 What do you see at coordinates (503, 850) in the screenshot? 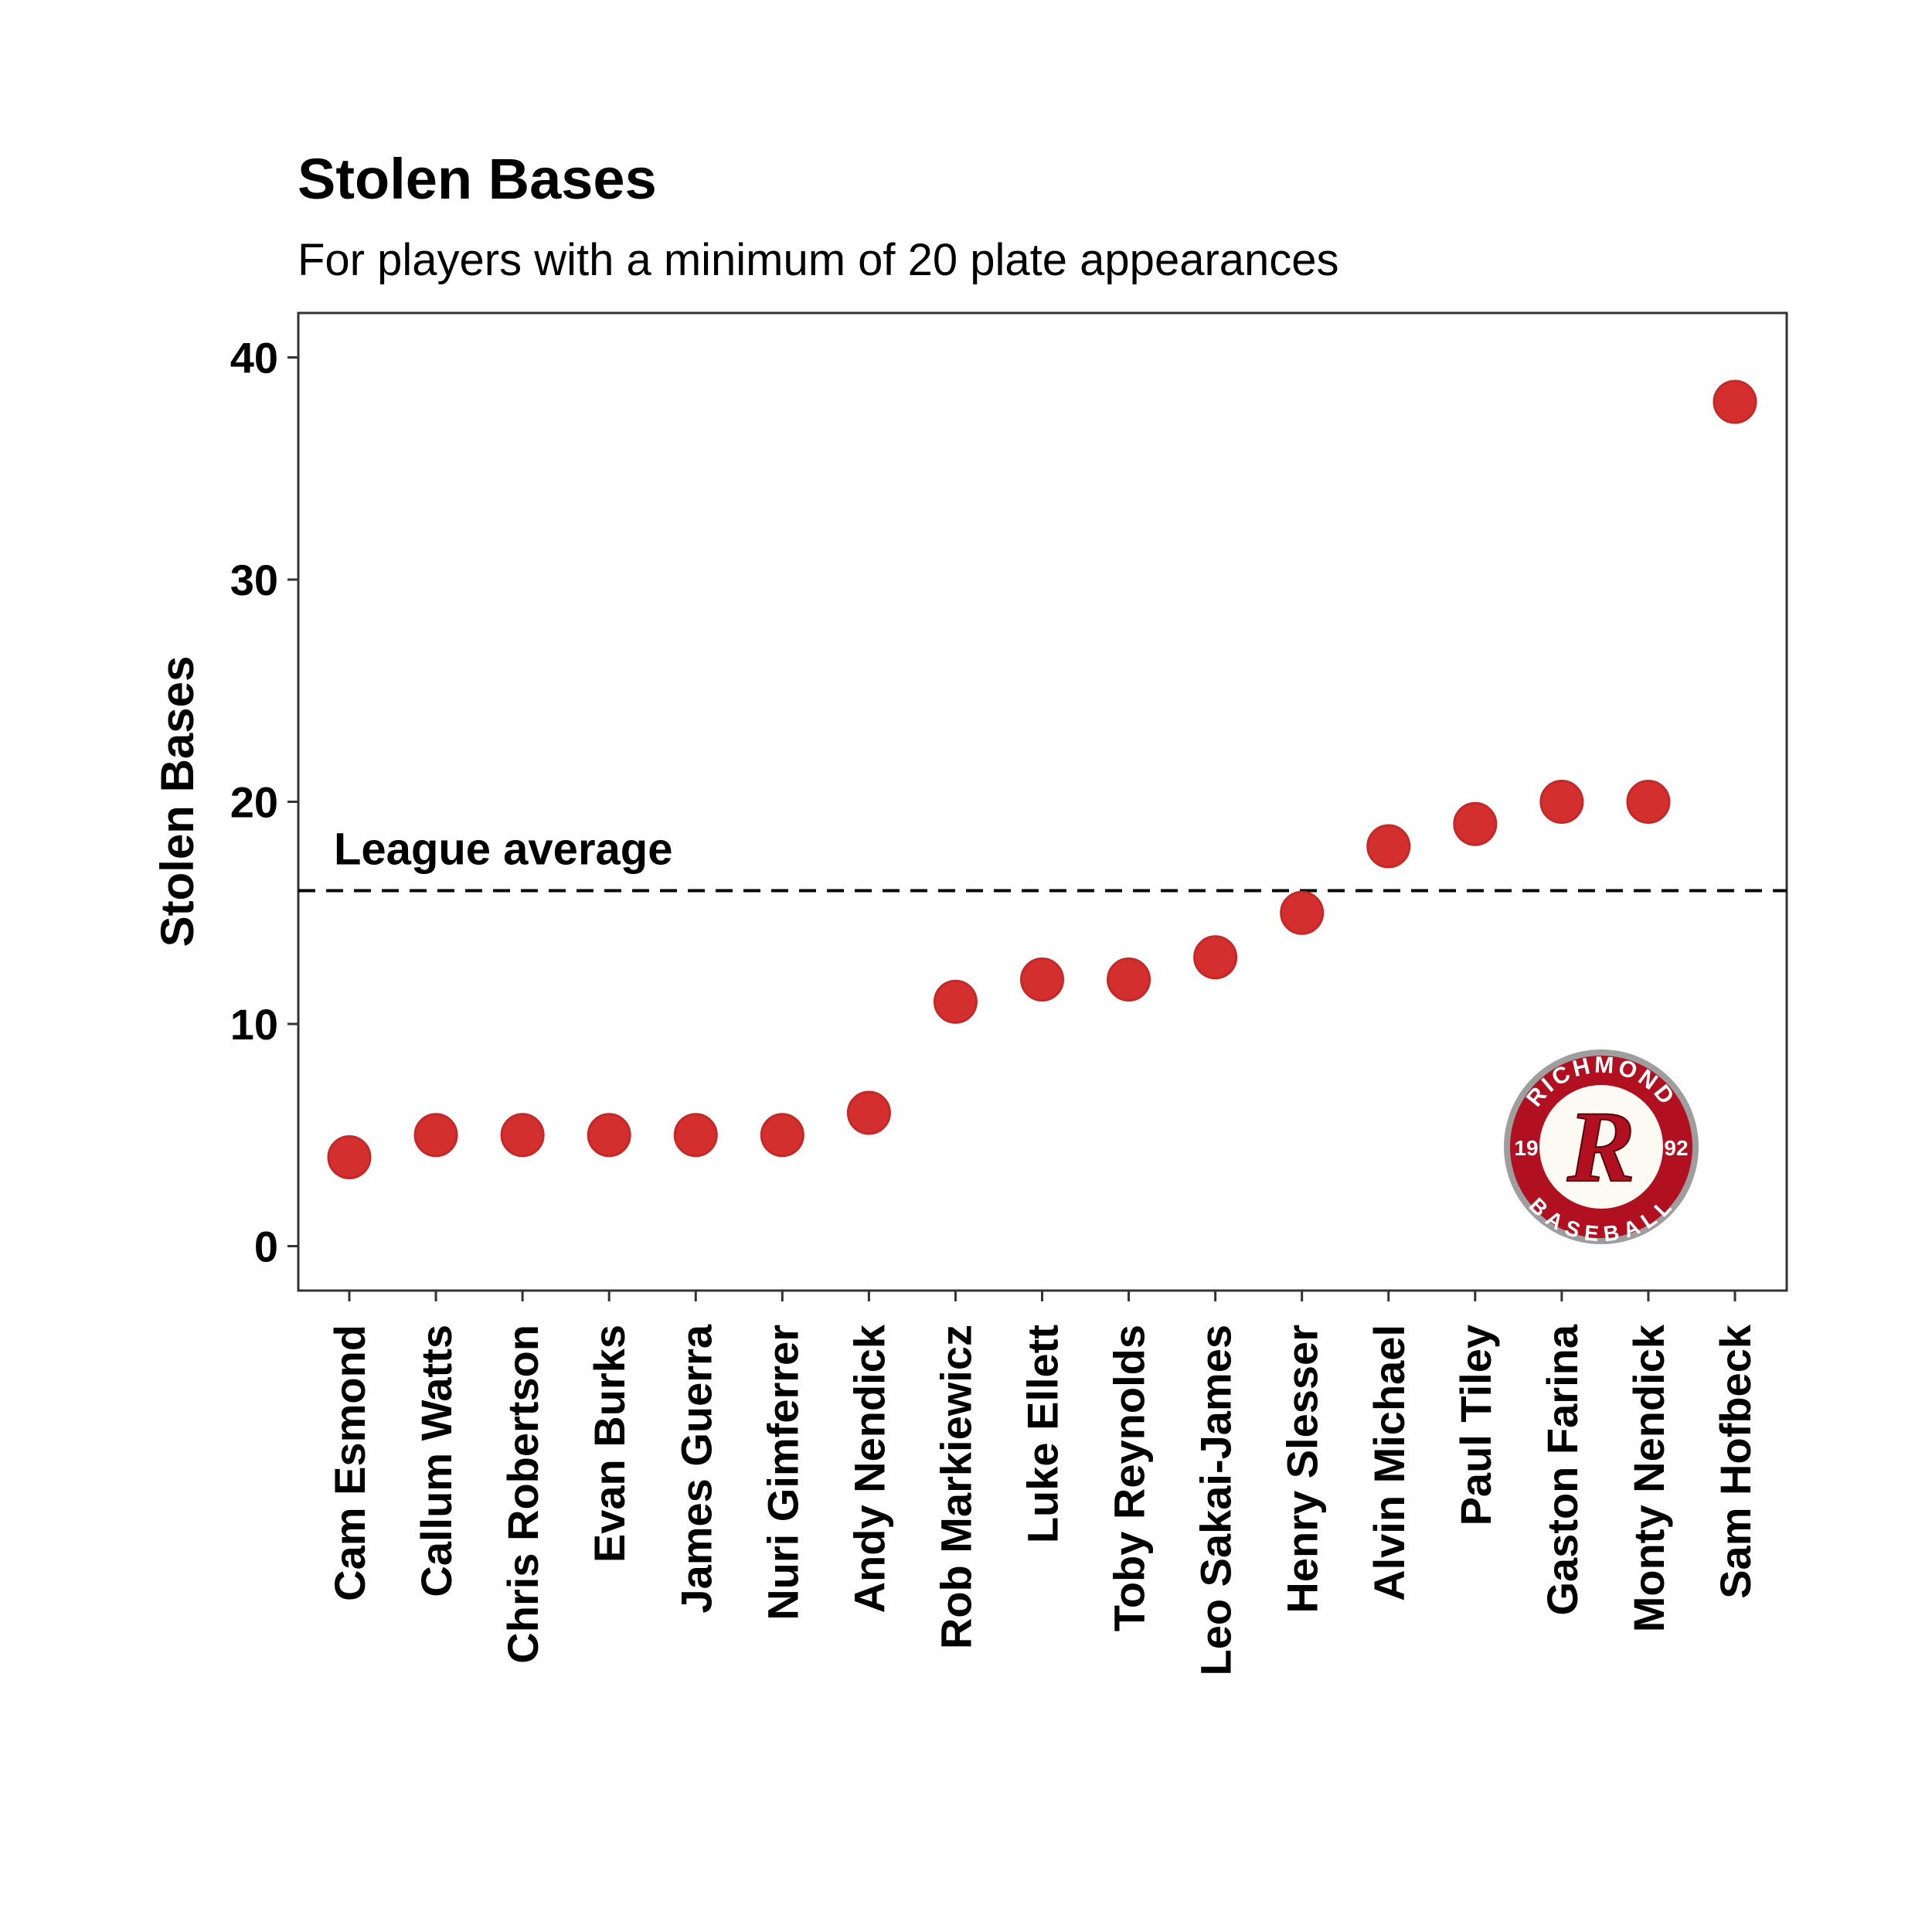
I see `league-average-label: League average` at bounding box center [503, 850].